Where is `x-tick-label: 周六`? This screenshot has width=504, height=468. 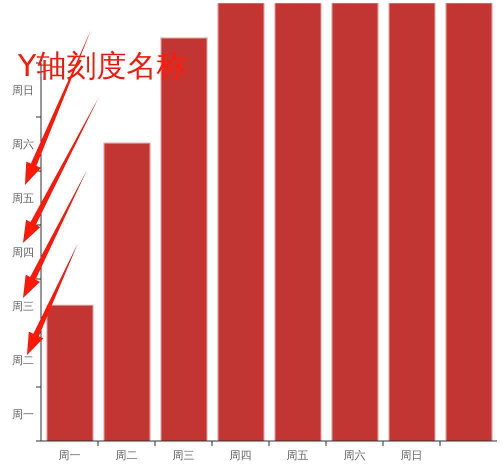 x-tick-label: 周六 is located at coordinates (355, 455).